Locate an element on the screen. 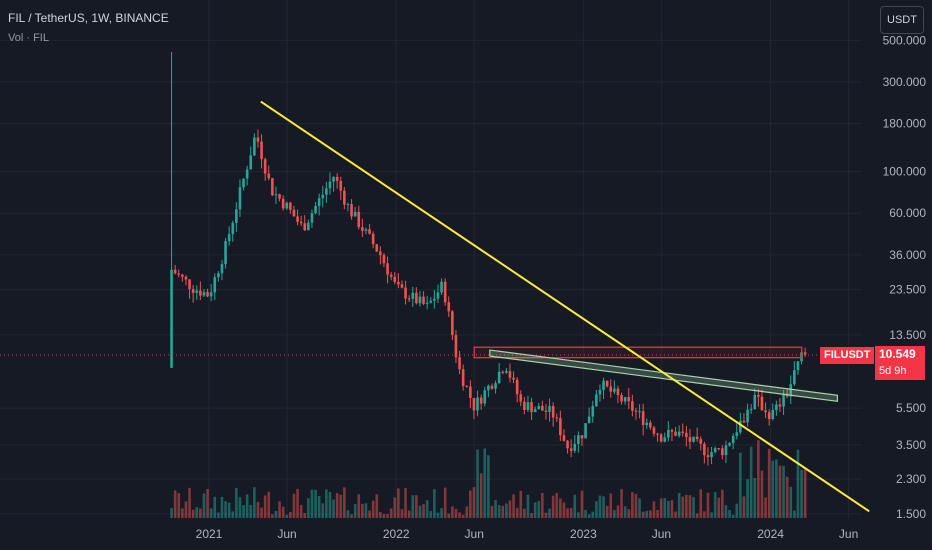  resistance-zone is located at coordinates (638, 352).